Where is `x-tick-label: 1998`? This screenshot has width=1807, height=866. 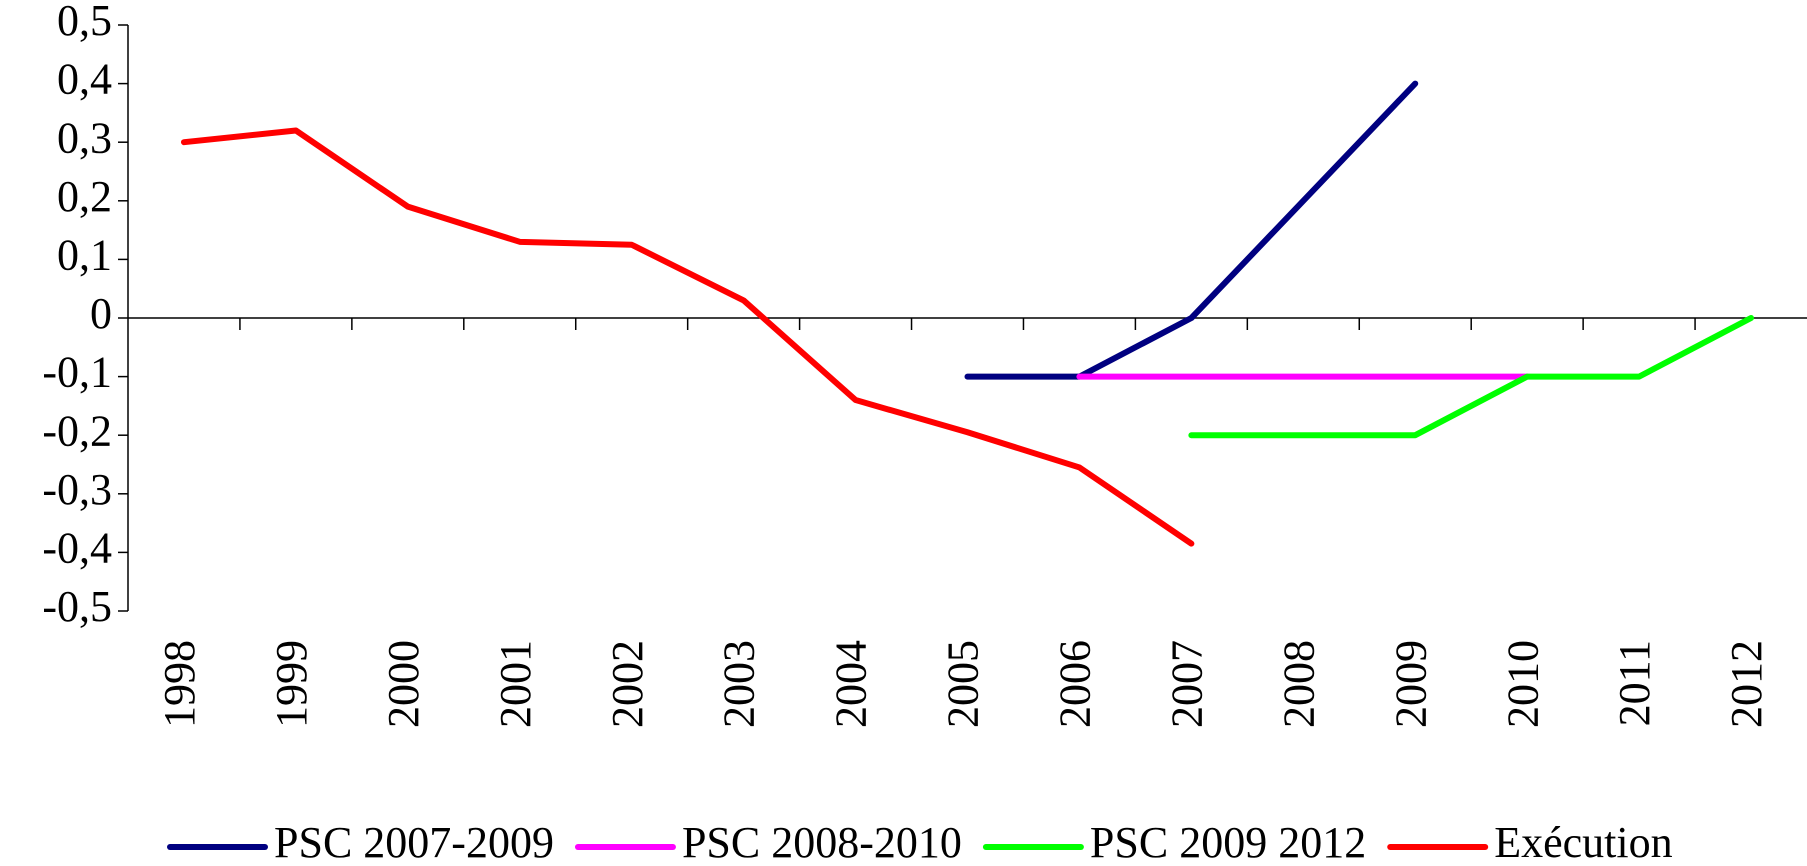 x-tick-label: 1998 is located at coordinates (179, 684).